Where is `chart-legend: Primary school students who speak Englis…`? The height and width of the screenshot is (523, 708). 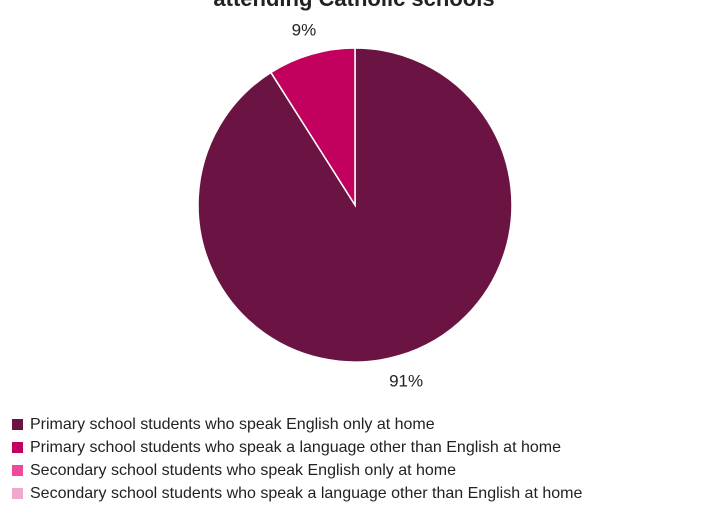
chart-legend: Primary school students who speak Englis… is located at coordinates (297, 459).